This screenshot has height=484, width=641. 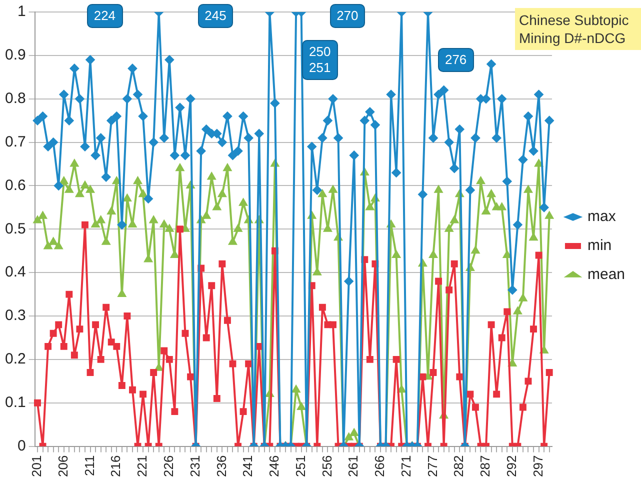 I want to click on y-tick-label: 0, so click(x=22, y=445).